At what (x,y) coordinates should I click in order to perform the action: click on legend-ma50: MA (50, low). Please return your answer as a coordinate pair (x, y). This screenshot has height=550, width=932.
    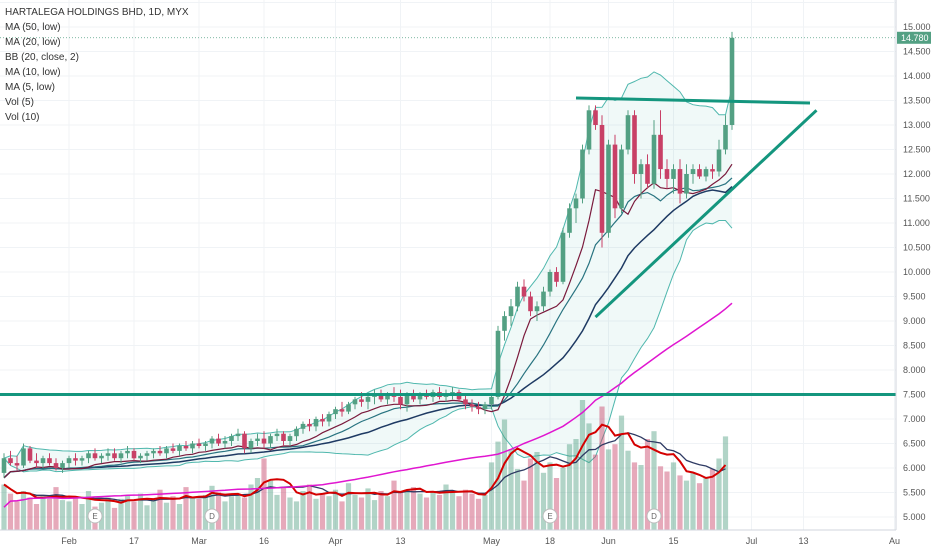
    Looking at the image, I should click on (33, 27).